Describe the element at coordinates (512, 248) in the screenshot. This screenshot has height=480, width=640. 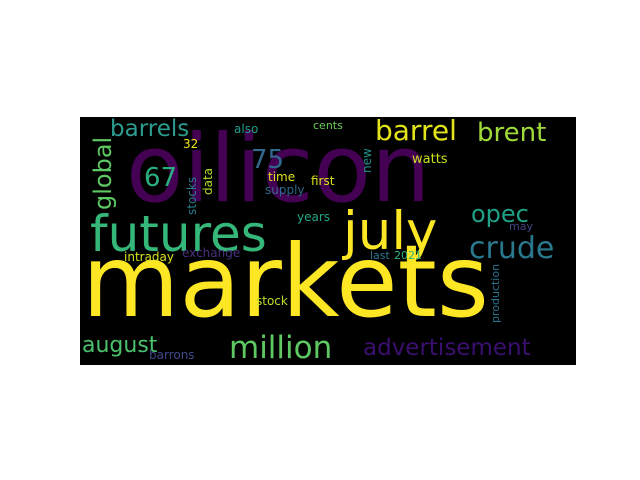
I see `word-crude: crude` at that location.